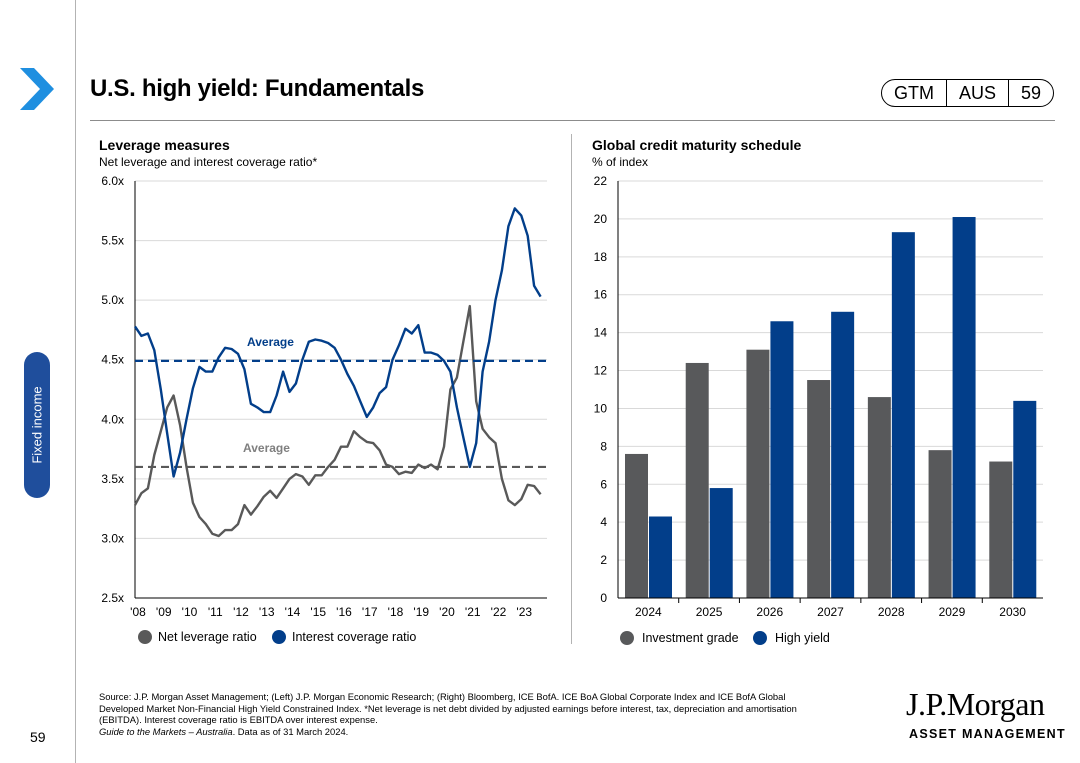  What do you see at coordinates (112, 181) in the screenshot?
I see `y-tick-label: 6.0x` at bounding box center [112, 181].